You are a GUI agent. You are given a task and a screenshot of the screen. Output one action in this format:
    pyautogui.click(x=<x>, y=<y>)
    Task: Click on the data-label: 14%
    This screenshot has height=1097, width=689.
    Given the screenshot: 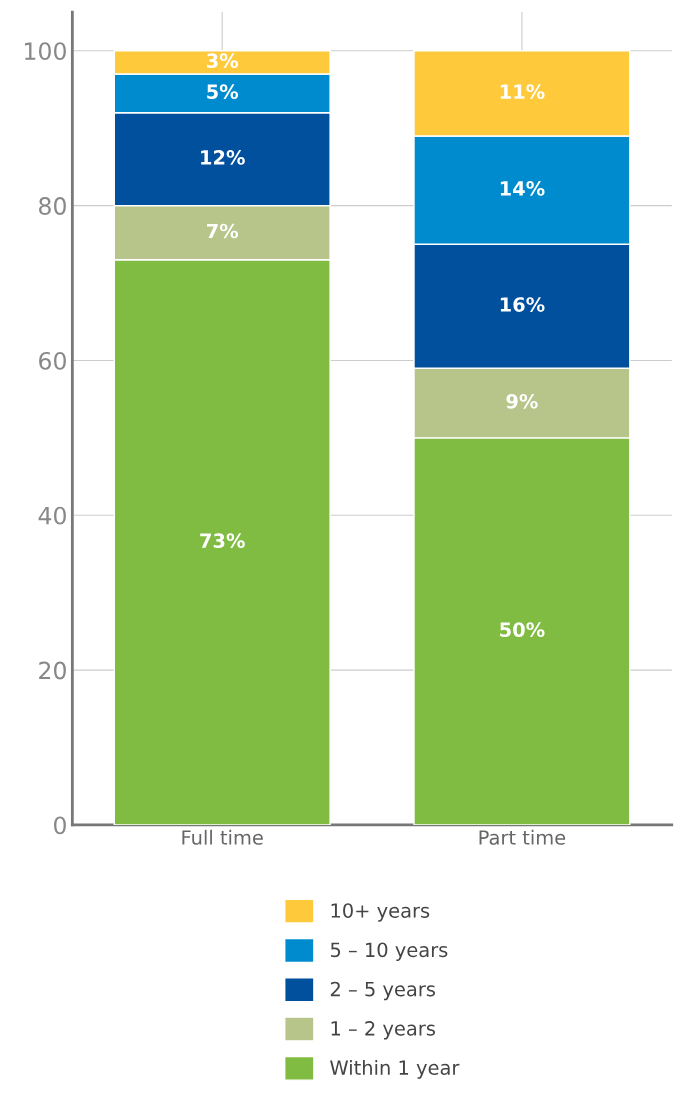 What is the action you would take?
    pyautogui.click(x=522, y=188)
    